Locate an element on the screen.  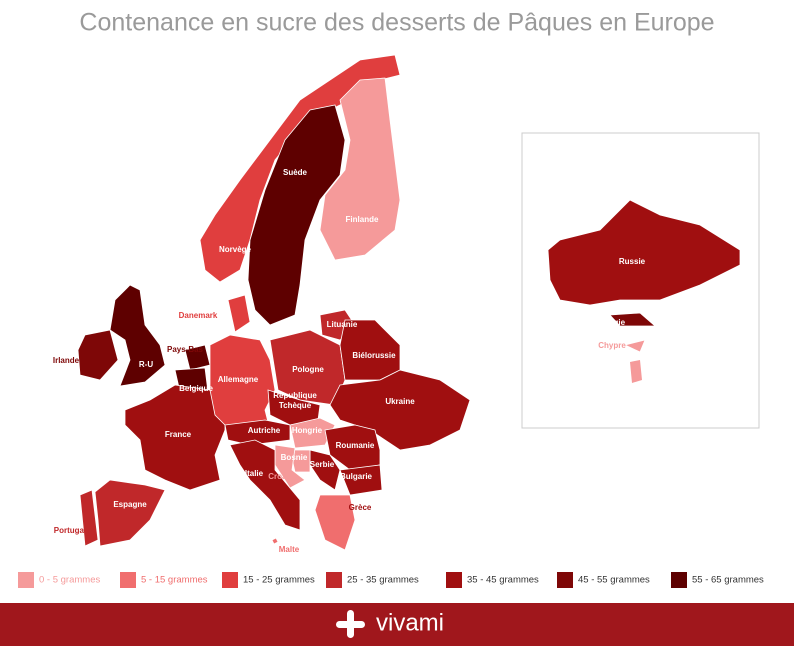
country-label: Danemark is located at coordinates (198, 315).